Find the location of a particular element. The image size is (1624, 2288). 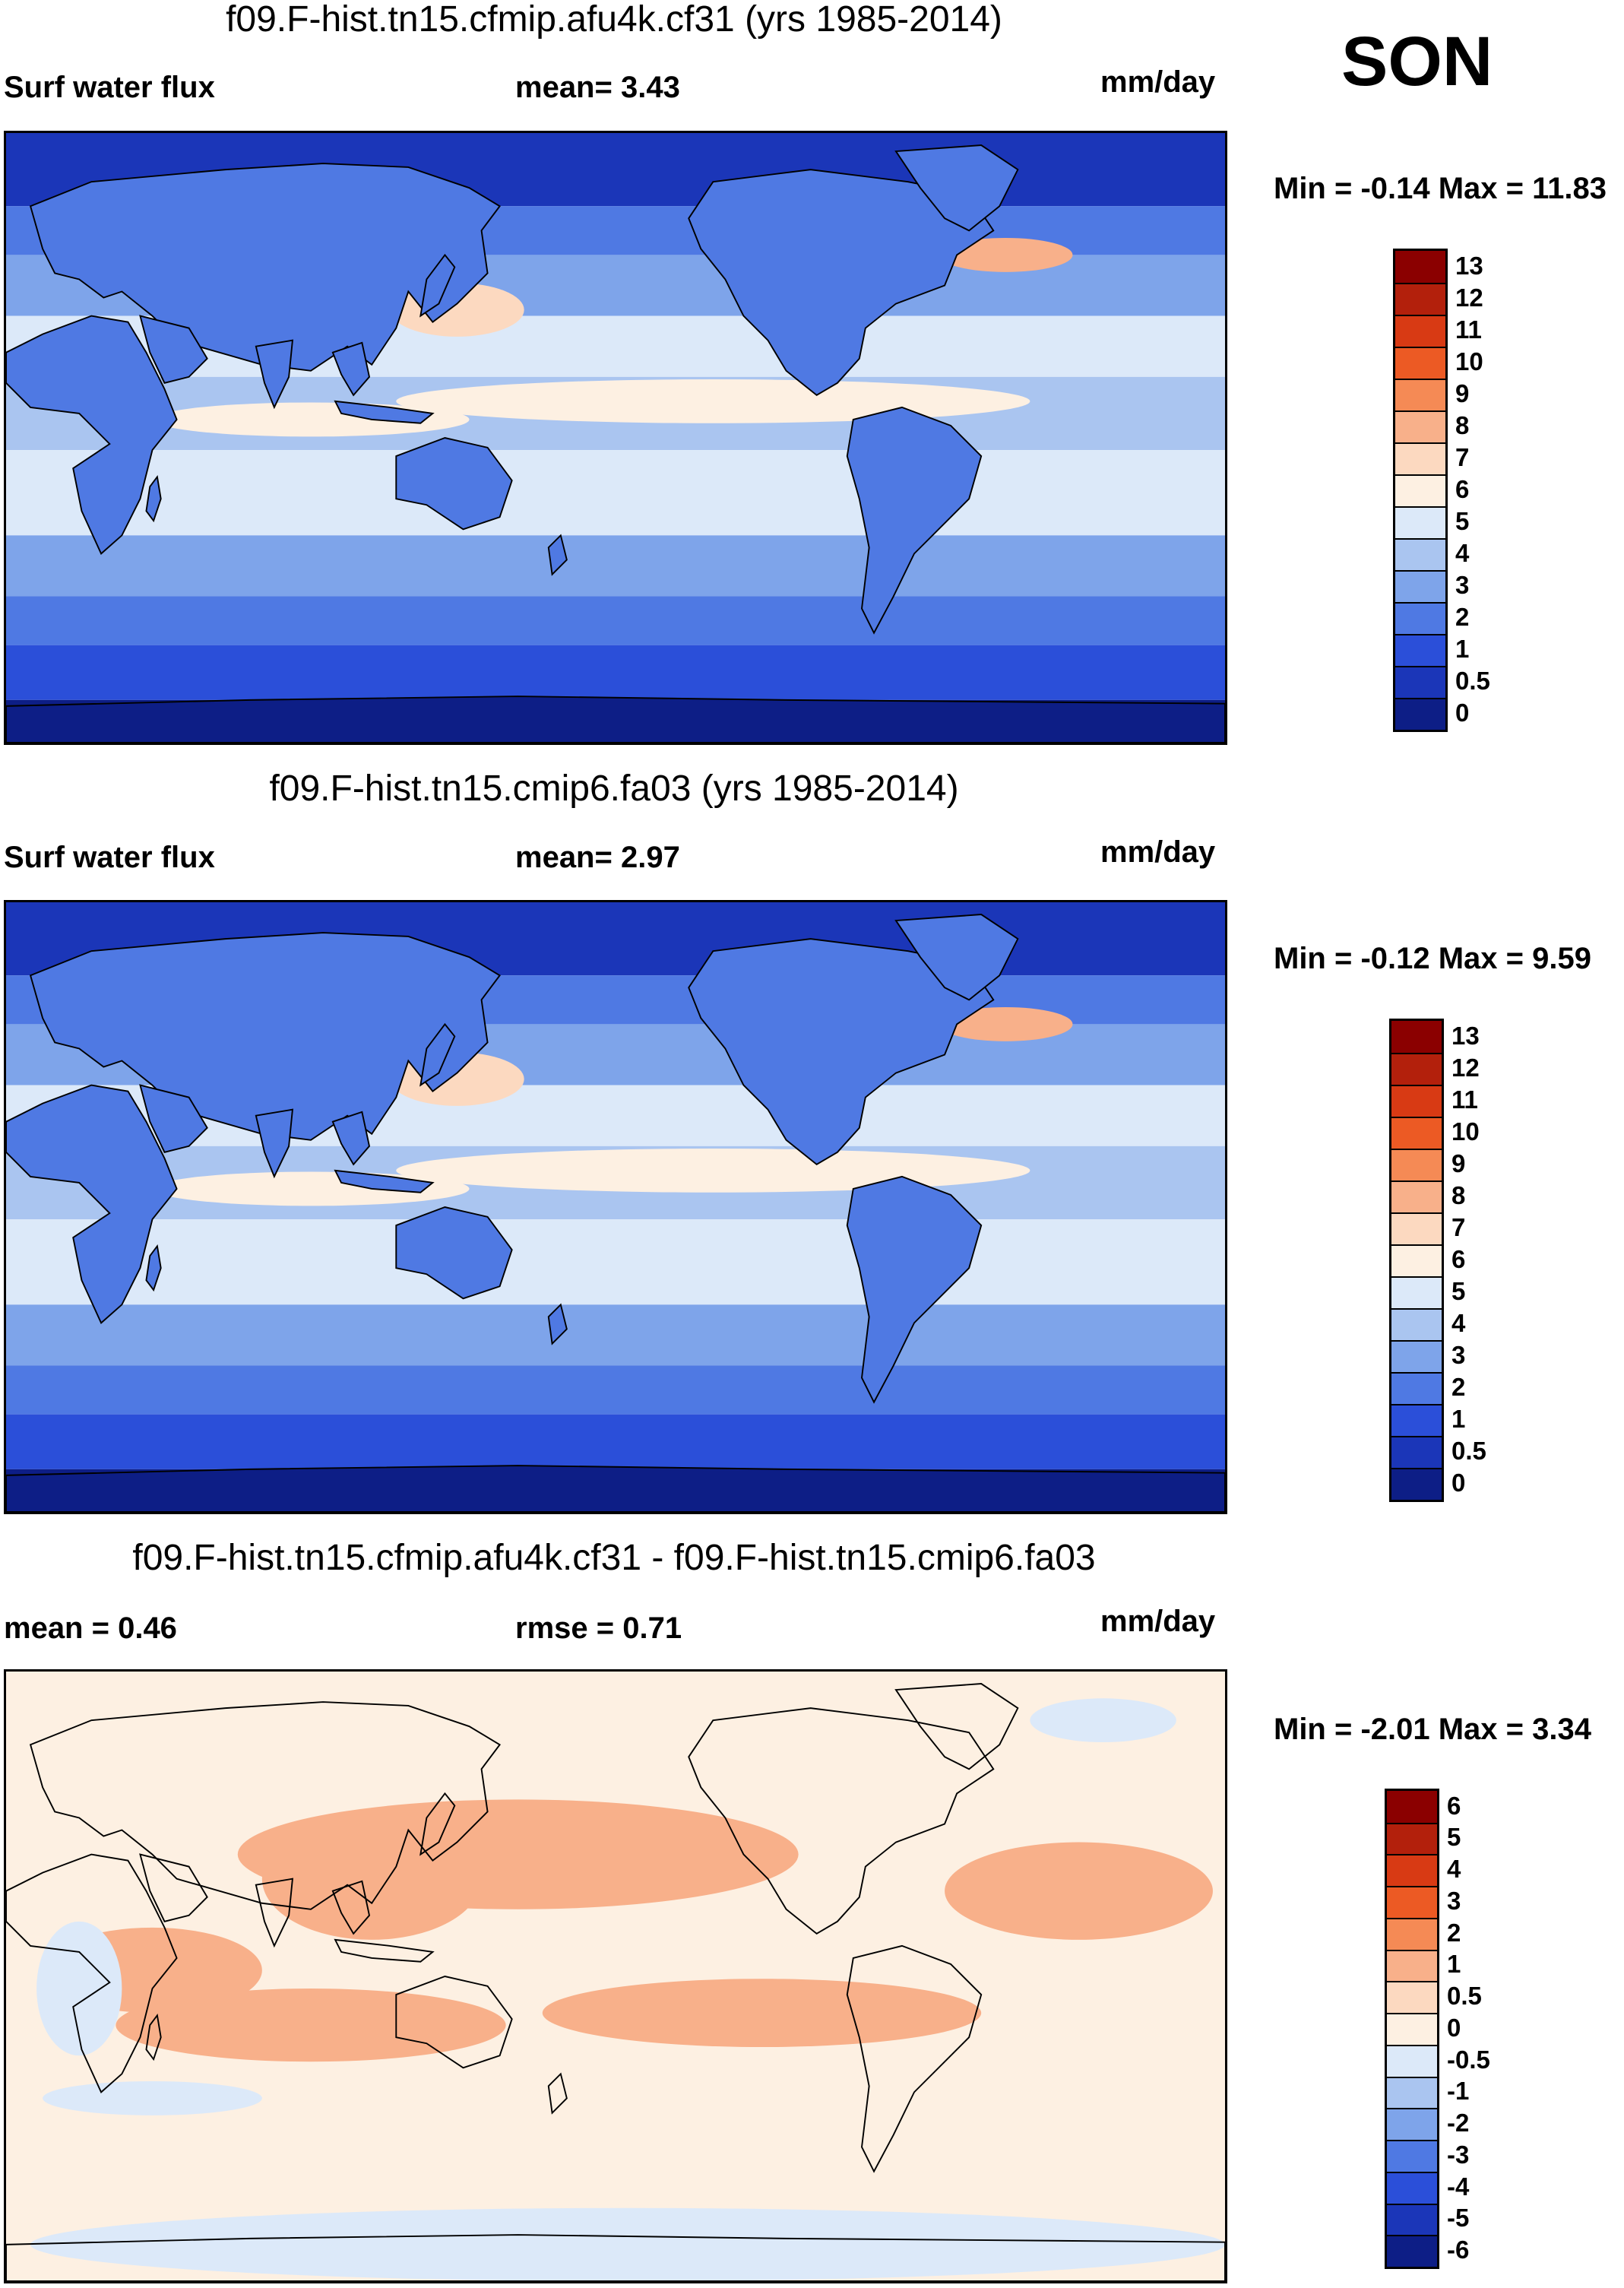

colorbar-tick-label: 10 is located at coordinates (1469, 361).